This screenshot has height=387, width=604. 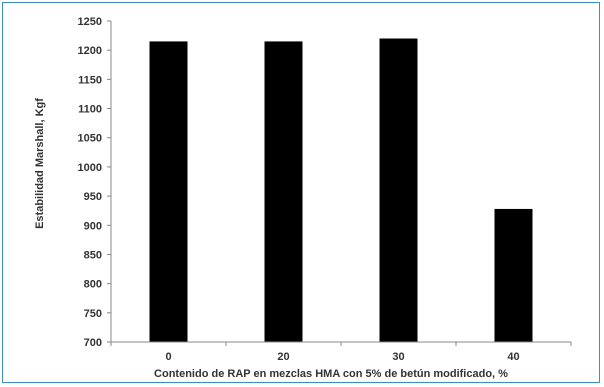 I want to click on x-axis-ticks: 0 20 30 40, so click(x=341, y=352).